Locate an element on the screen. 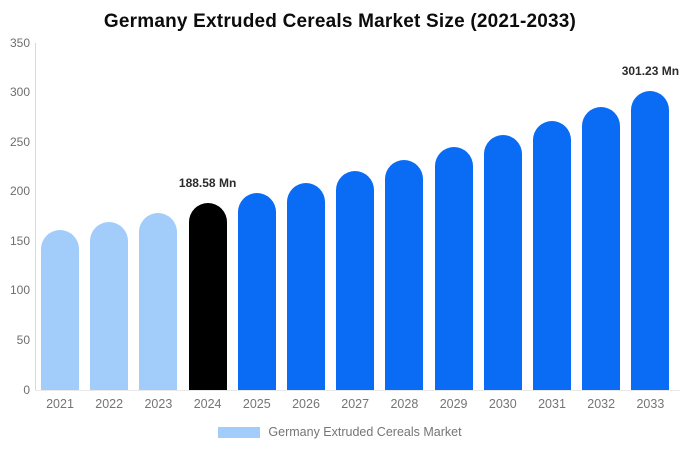 The image size is (680, 450). bar-2025 is located at coordinates (256, 291).